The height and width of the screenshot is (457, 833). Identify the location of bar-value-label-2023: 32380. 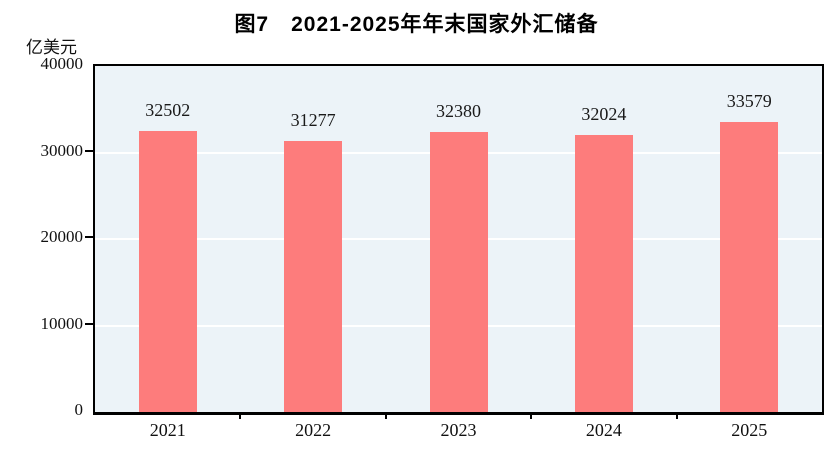
(458, 110).